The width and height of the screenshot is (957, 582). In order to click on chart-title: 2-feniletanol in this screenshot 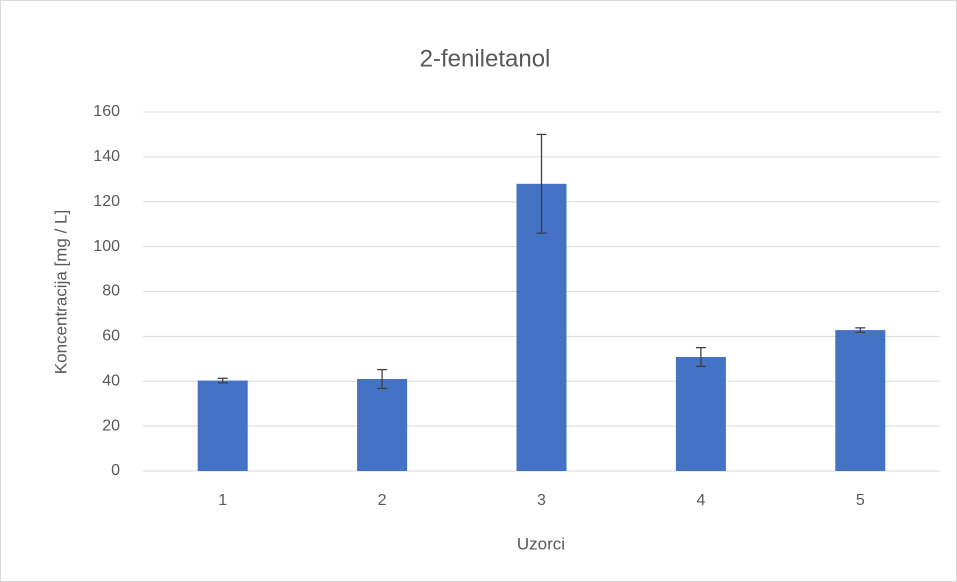, I will do `click(485, 58)`.